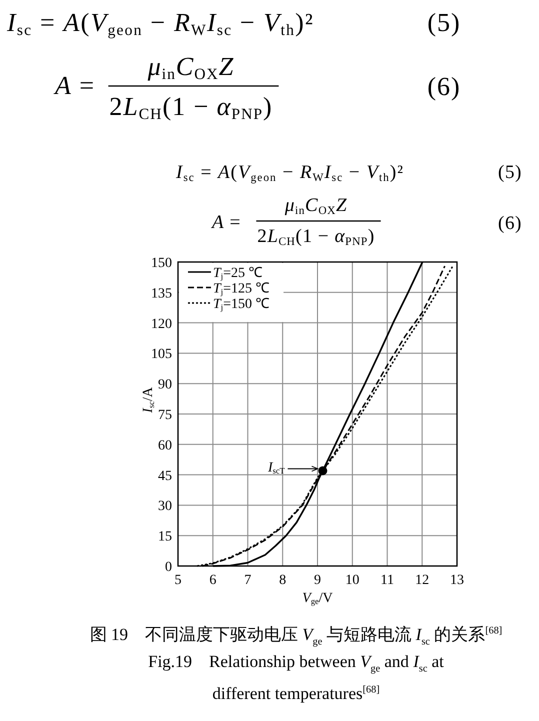 This screenshot has width=539, height=721. Describe the element at coordinates (165, 476) in the screenshot. I see `y-tick-label: 45` at that location.